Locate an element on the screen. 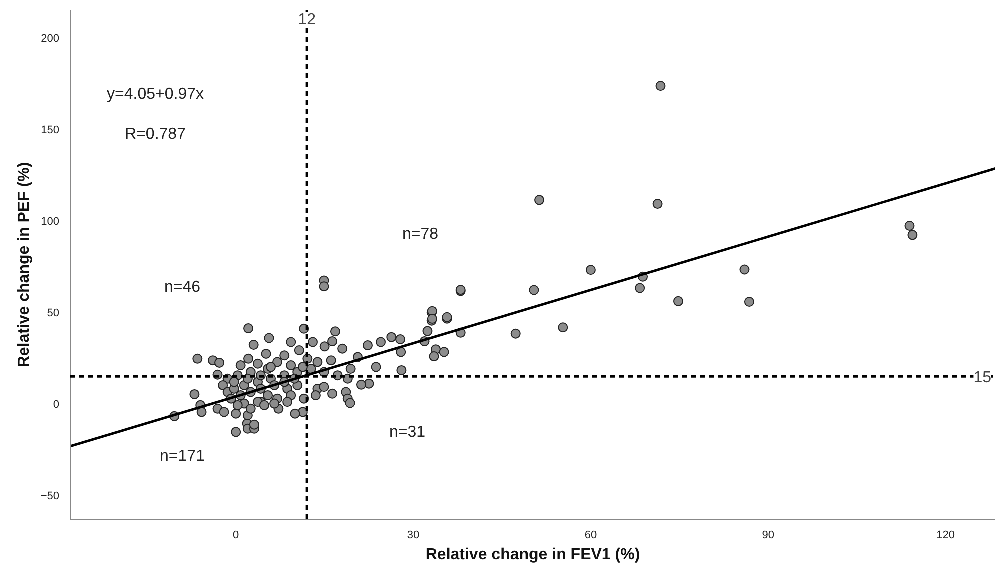 The height and width of the screenshot is (579, 1000). x-tick-label: 30 is located at coordinates (413, 536).